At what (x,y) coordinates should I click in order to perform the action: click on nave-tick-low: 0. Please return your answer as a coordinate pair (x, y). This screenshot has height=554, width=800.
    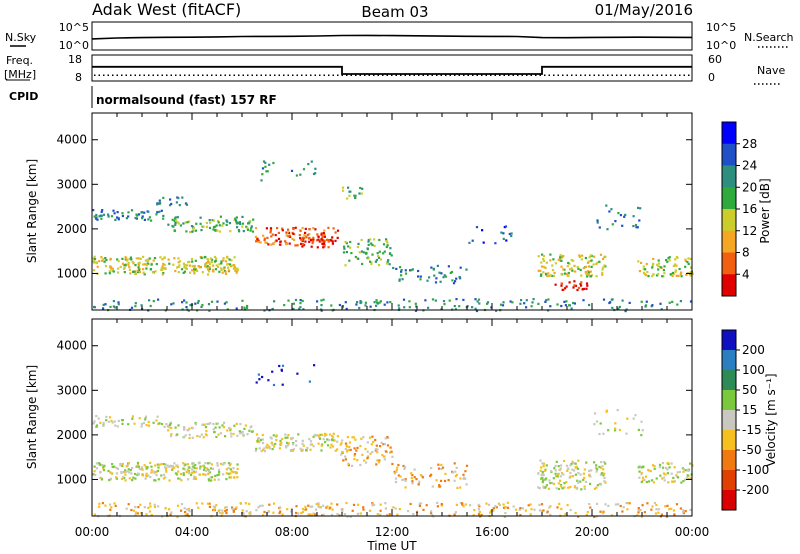
    Looking at the image, I should click on (711, 77).